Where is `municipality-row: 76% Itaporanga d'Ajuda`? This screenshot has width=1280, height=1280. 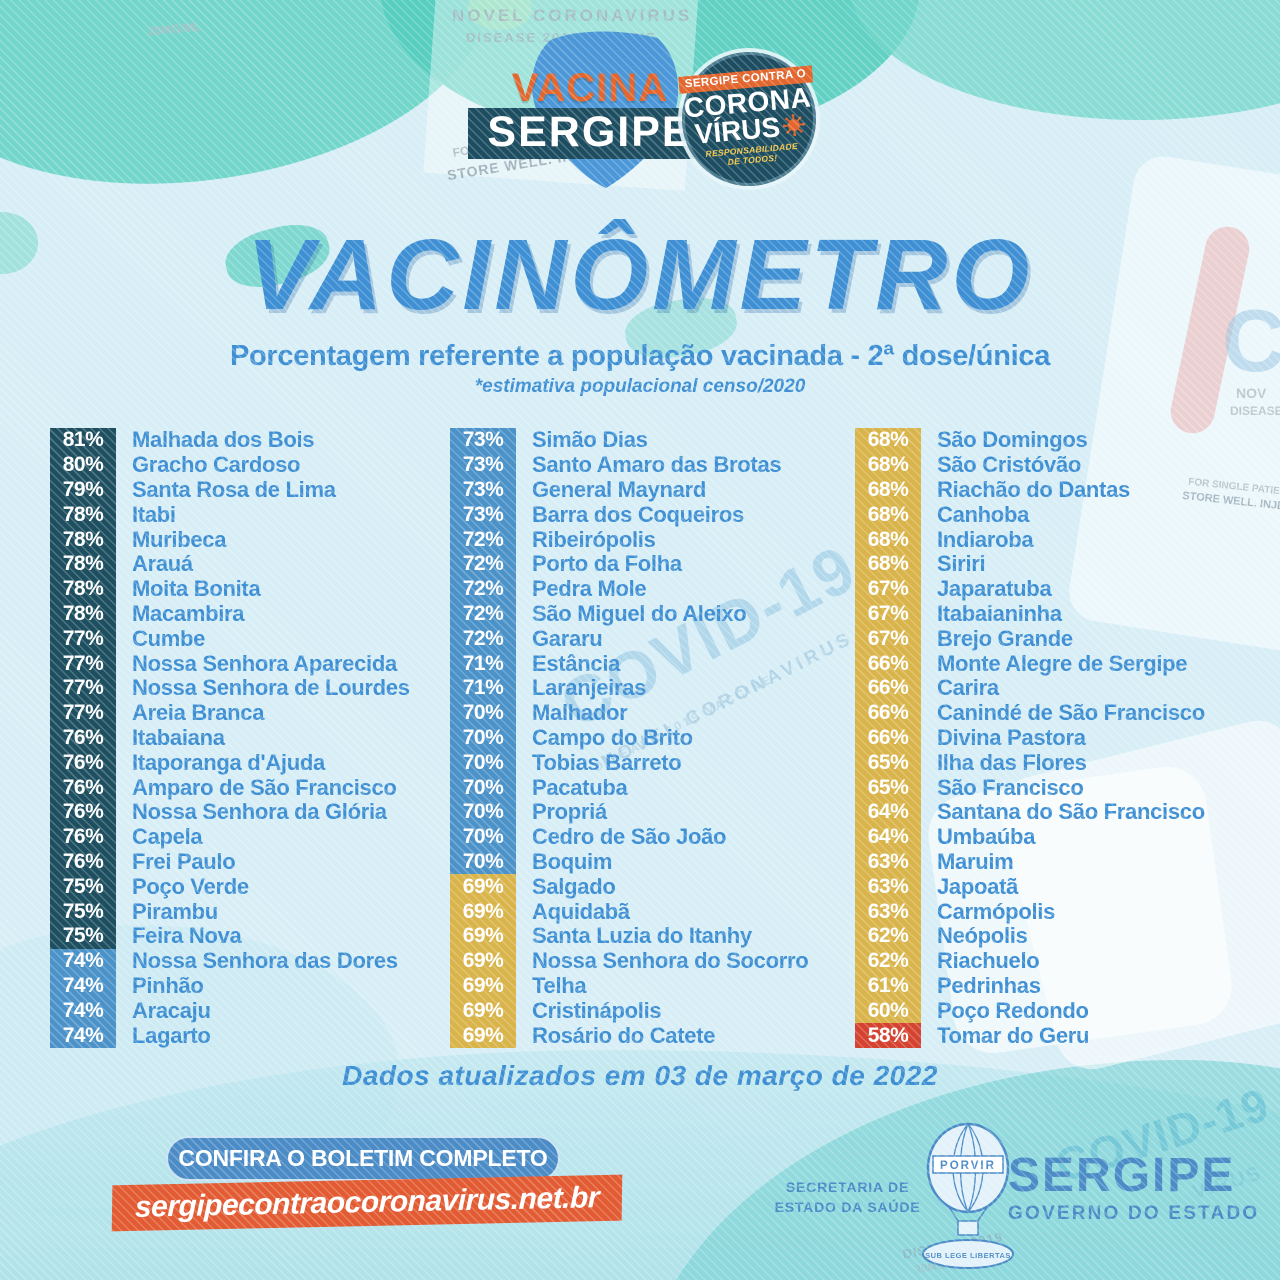 municipality-row: 76% Itaporanga d'Ajuda is located at coordinates (230, 763).